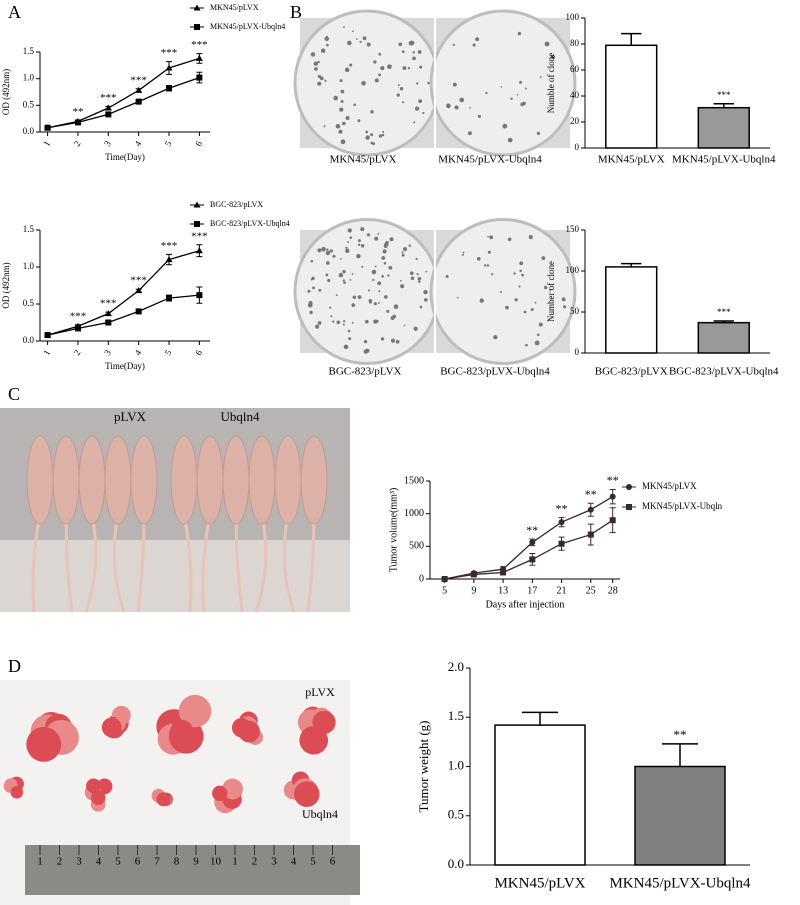 The width and height of the screenshot is (800, 905). Describe the element at coordinates (168, 143) in the screenshot. I see `x-tick-label: 5` at that location.